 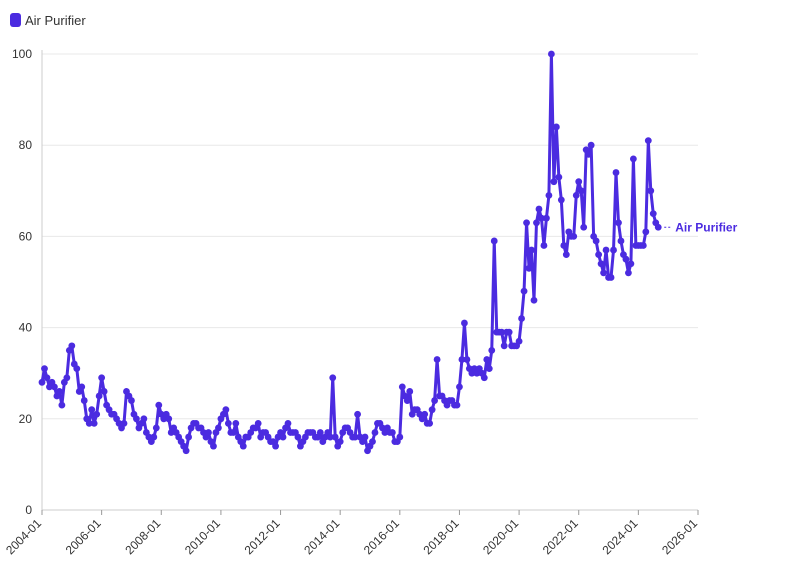 I want to click on y-tick-label: 80, so click(x=26, y=145).